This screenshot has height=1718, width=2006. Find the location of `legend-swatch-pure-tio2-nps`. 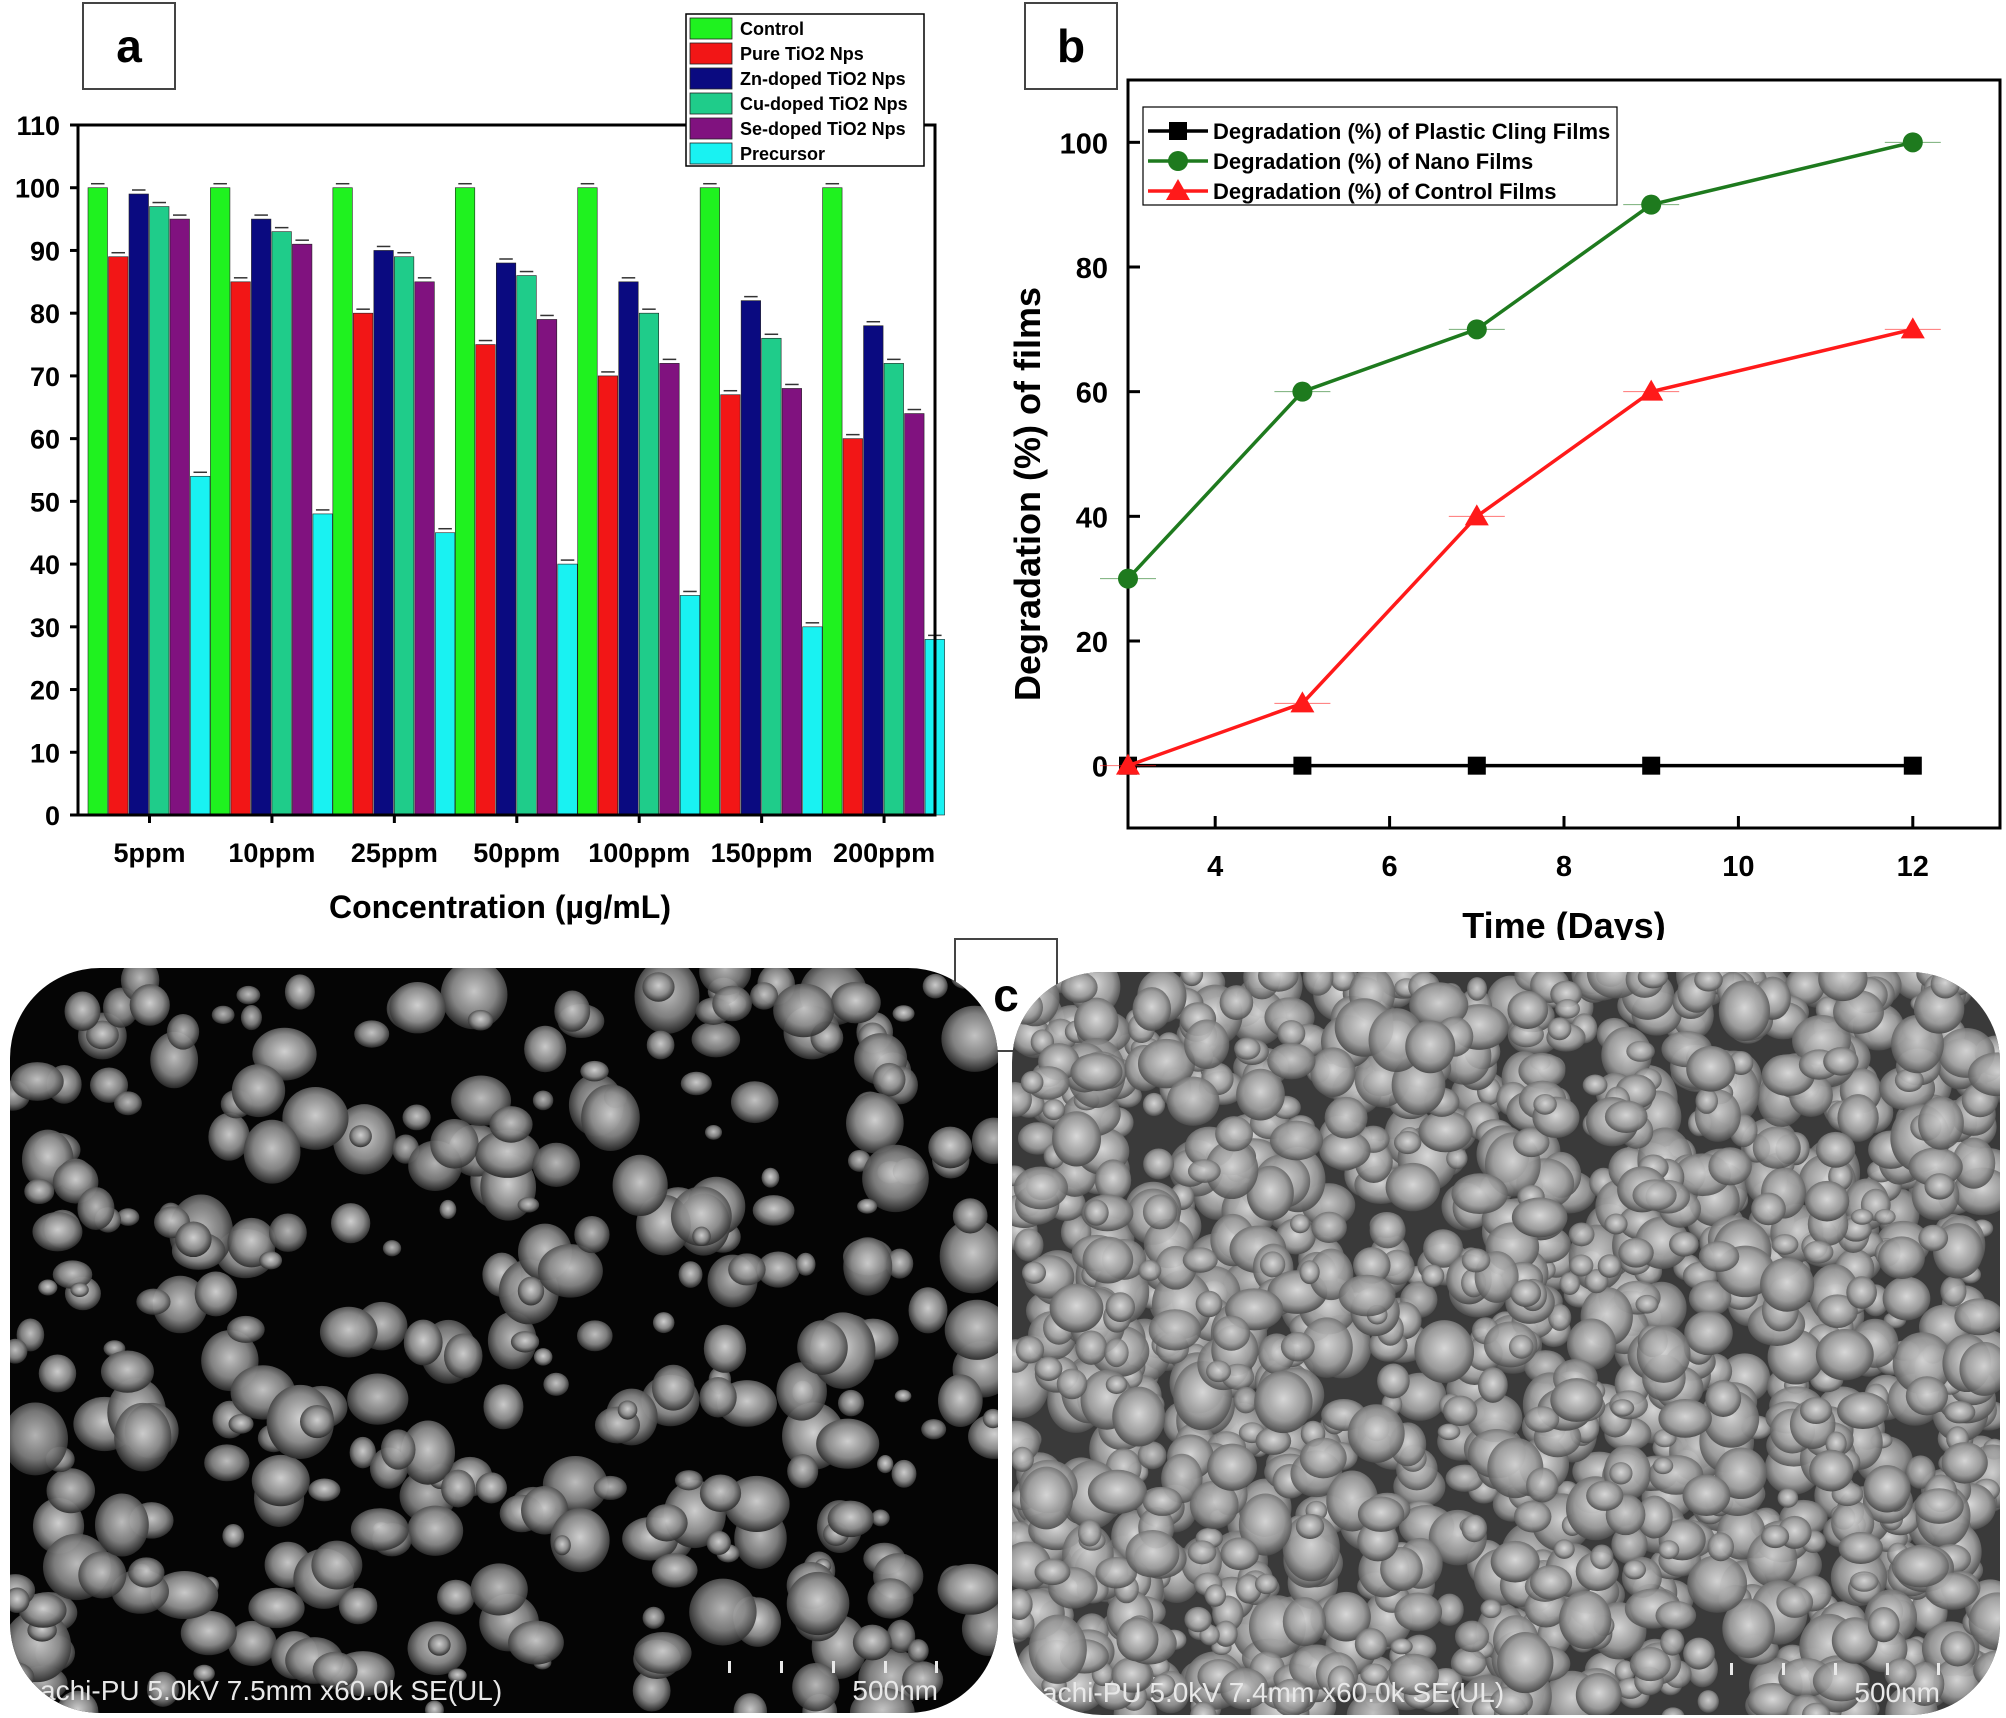

legend-swatch-pure-tio2-nps is located at coordinates (711, 53).